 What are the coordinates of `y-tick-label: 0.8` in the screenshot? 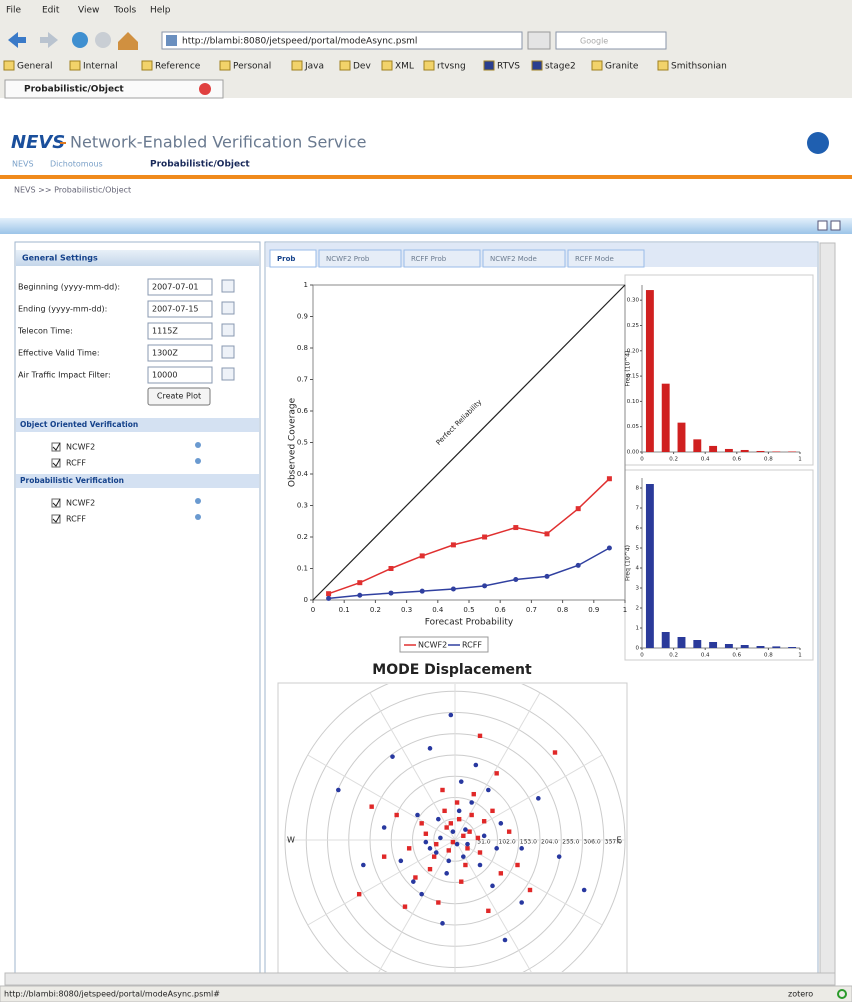 It's located at (302, 348).